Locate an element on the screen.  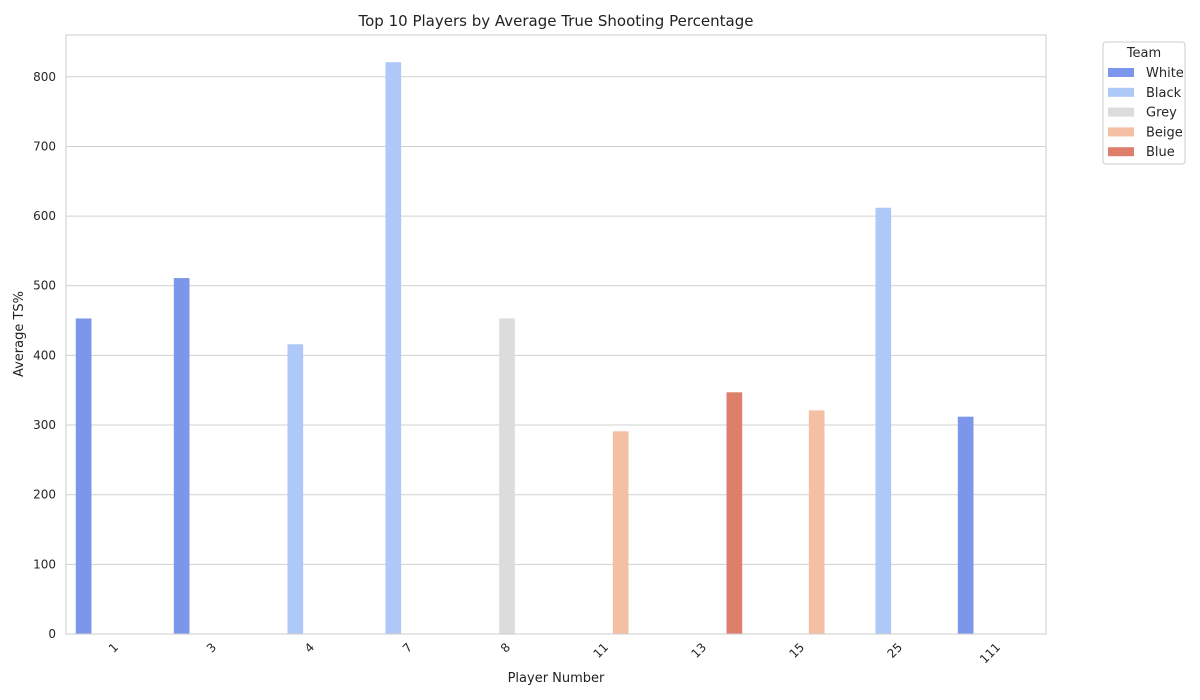
legend-entry: Black is located at coordinates (1164, 93).